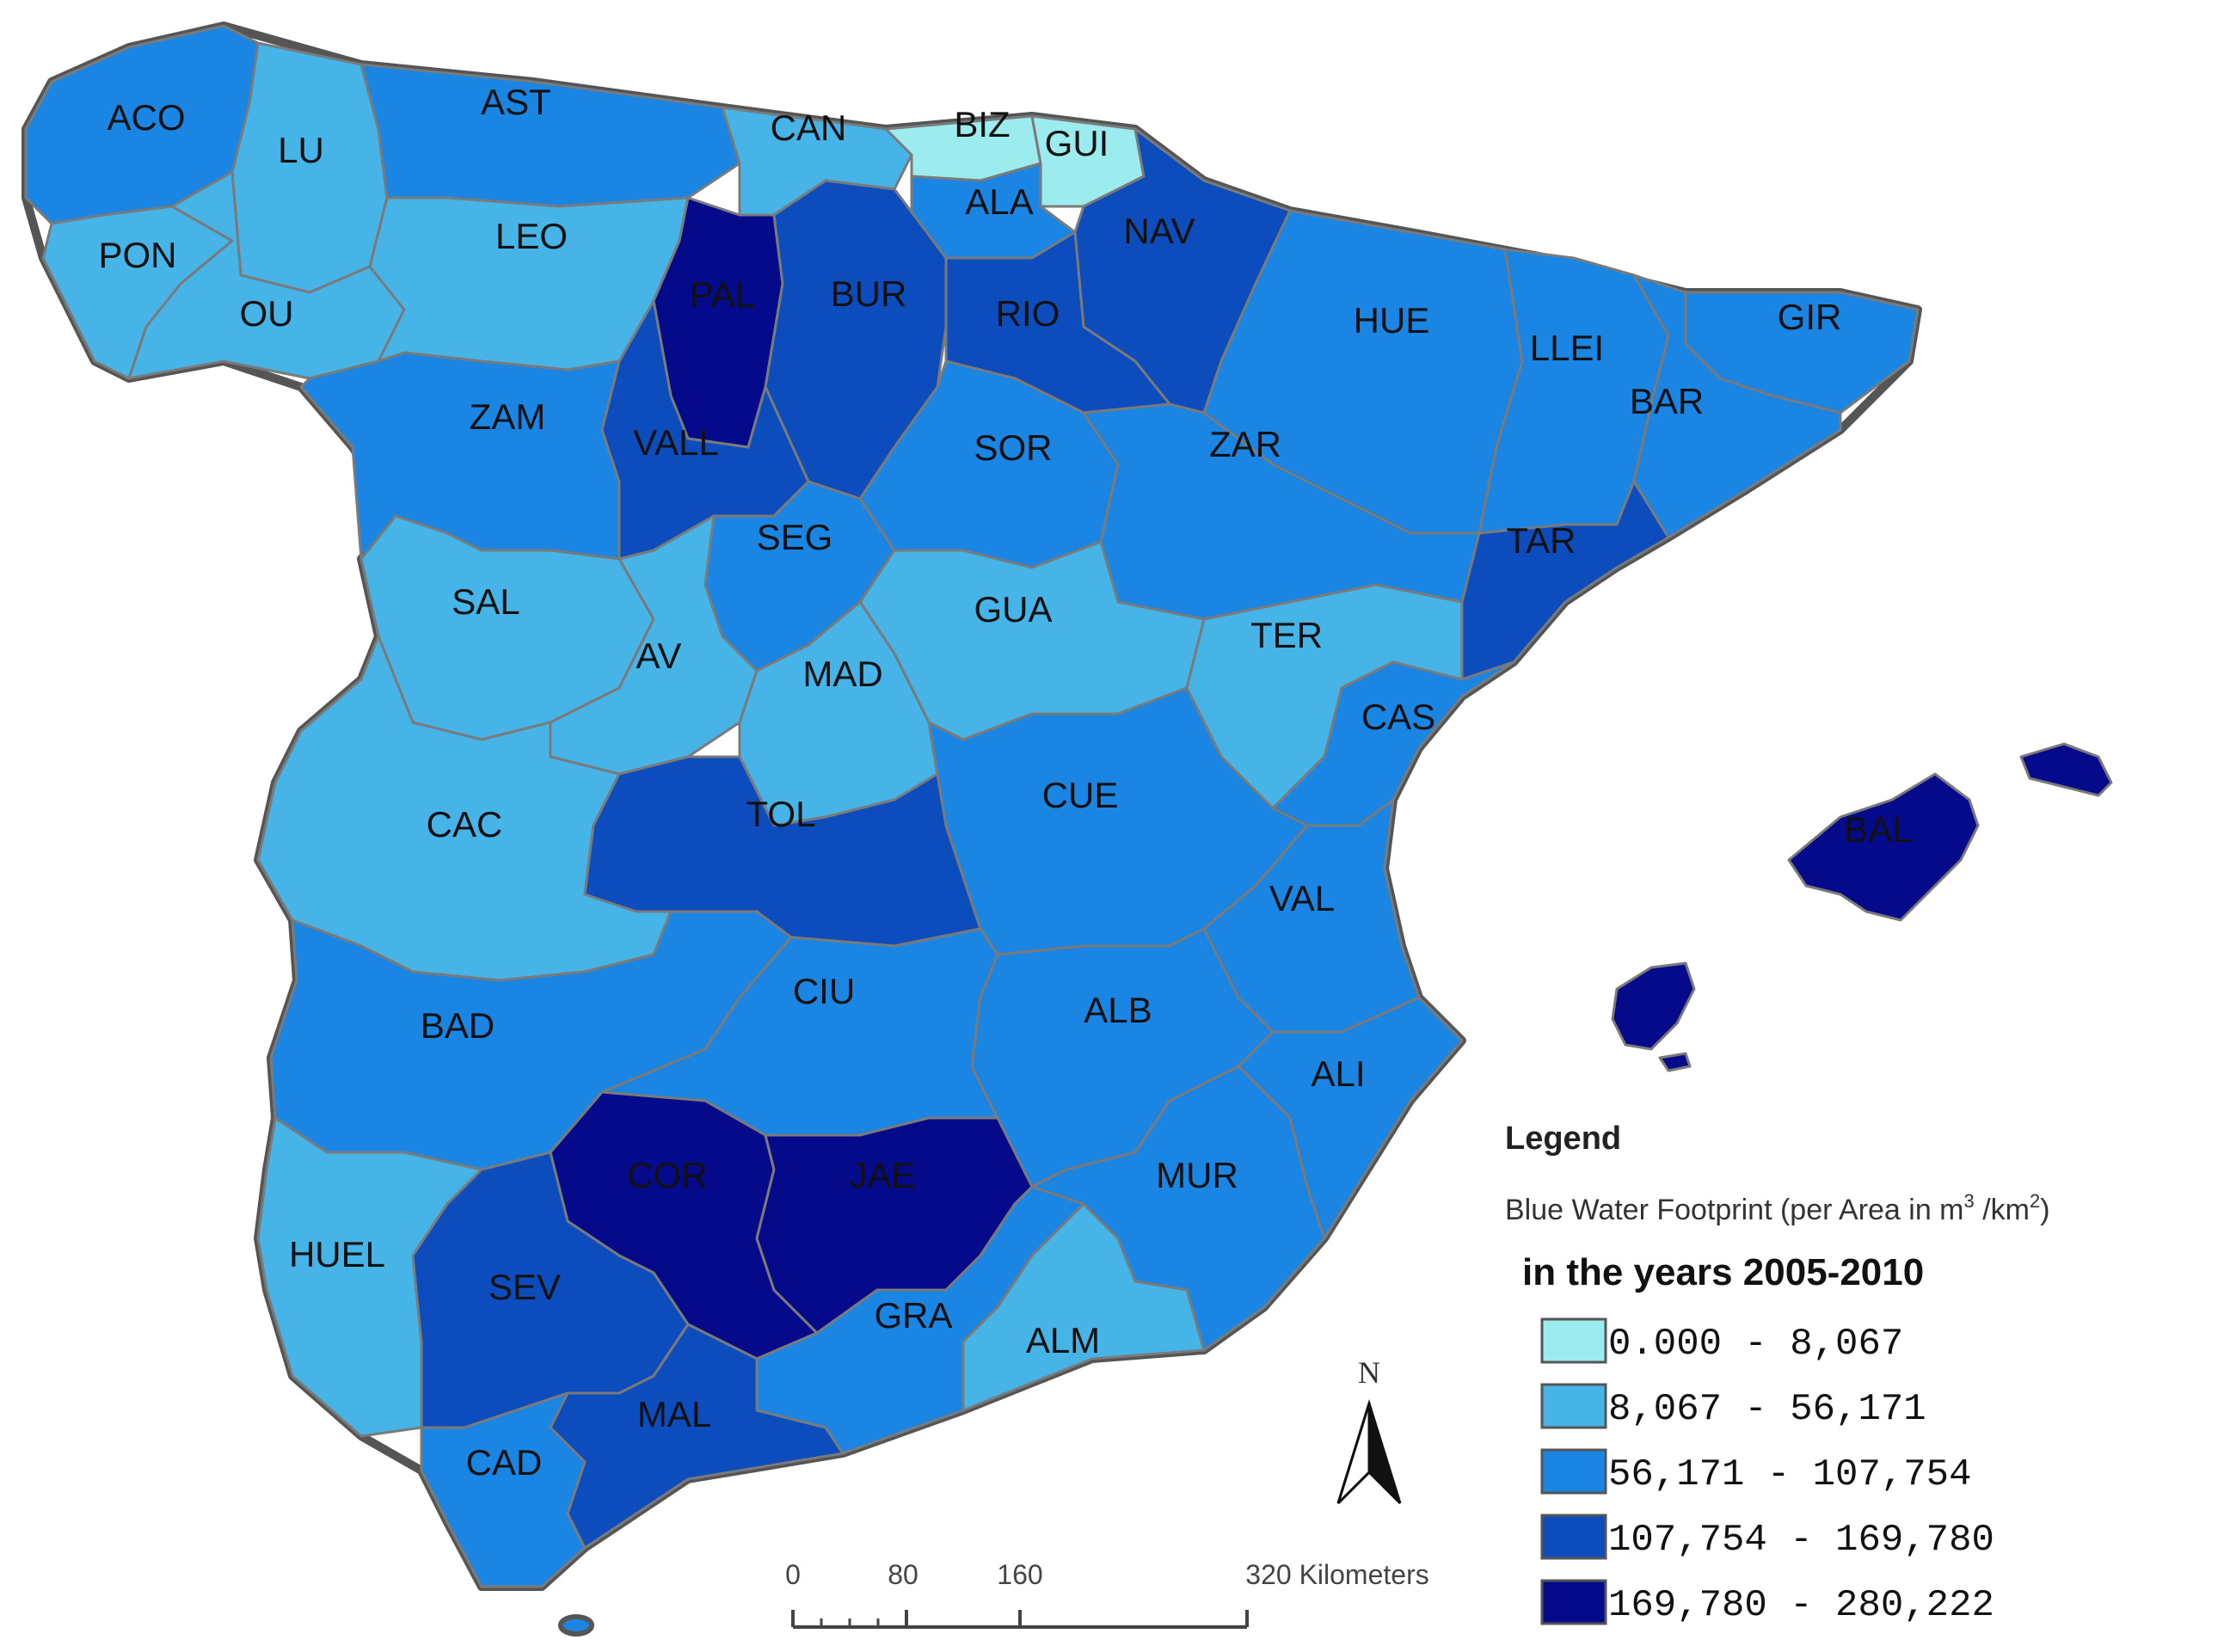 This screenshot has width=2230, height=1652. Describe the element at coordinates (1336, 1574) in the screenshot. I see `scale-label-320: 320 Kilometers` at that location.